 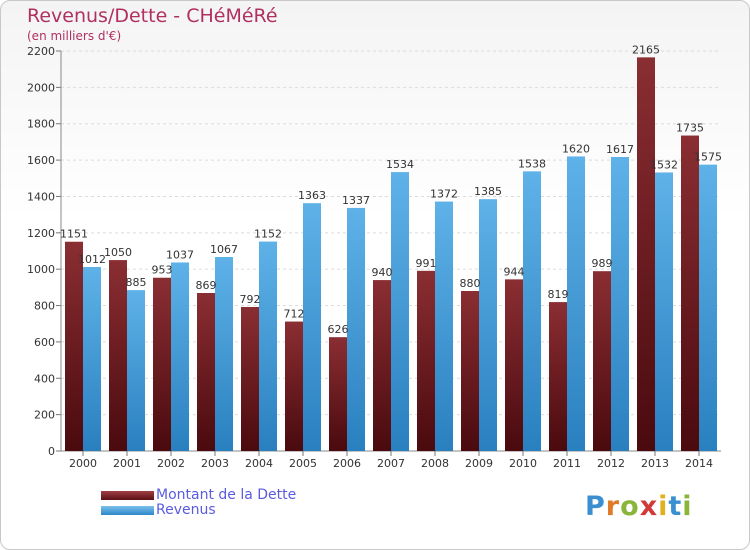 What do you see at coordinates (41, 233) in the screenshot?
I see `y-tick-label: 1200` at bounding box center [41, 233].